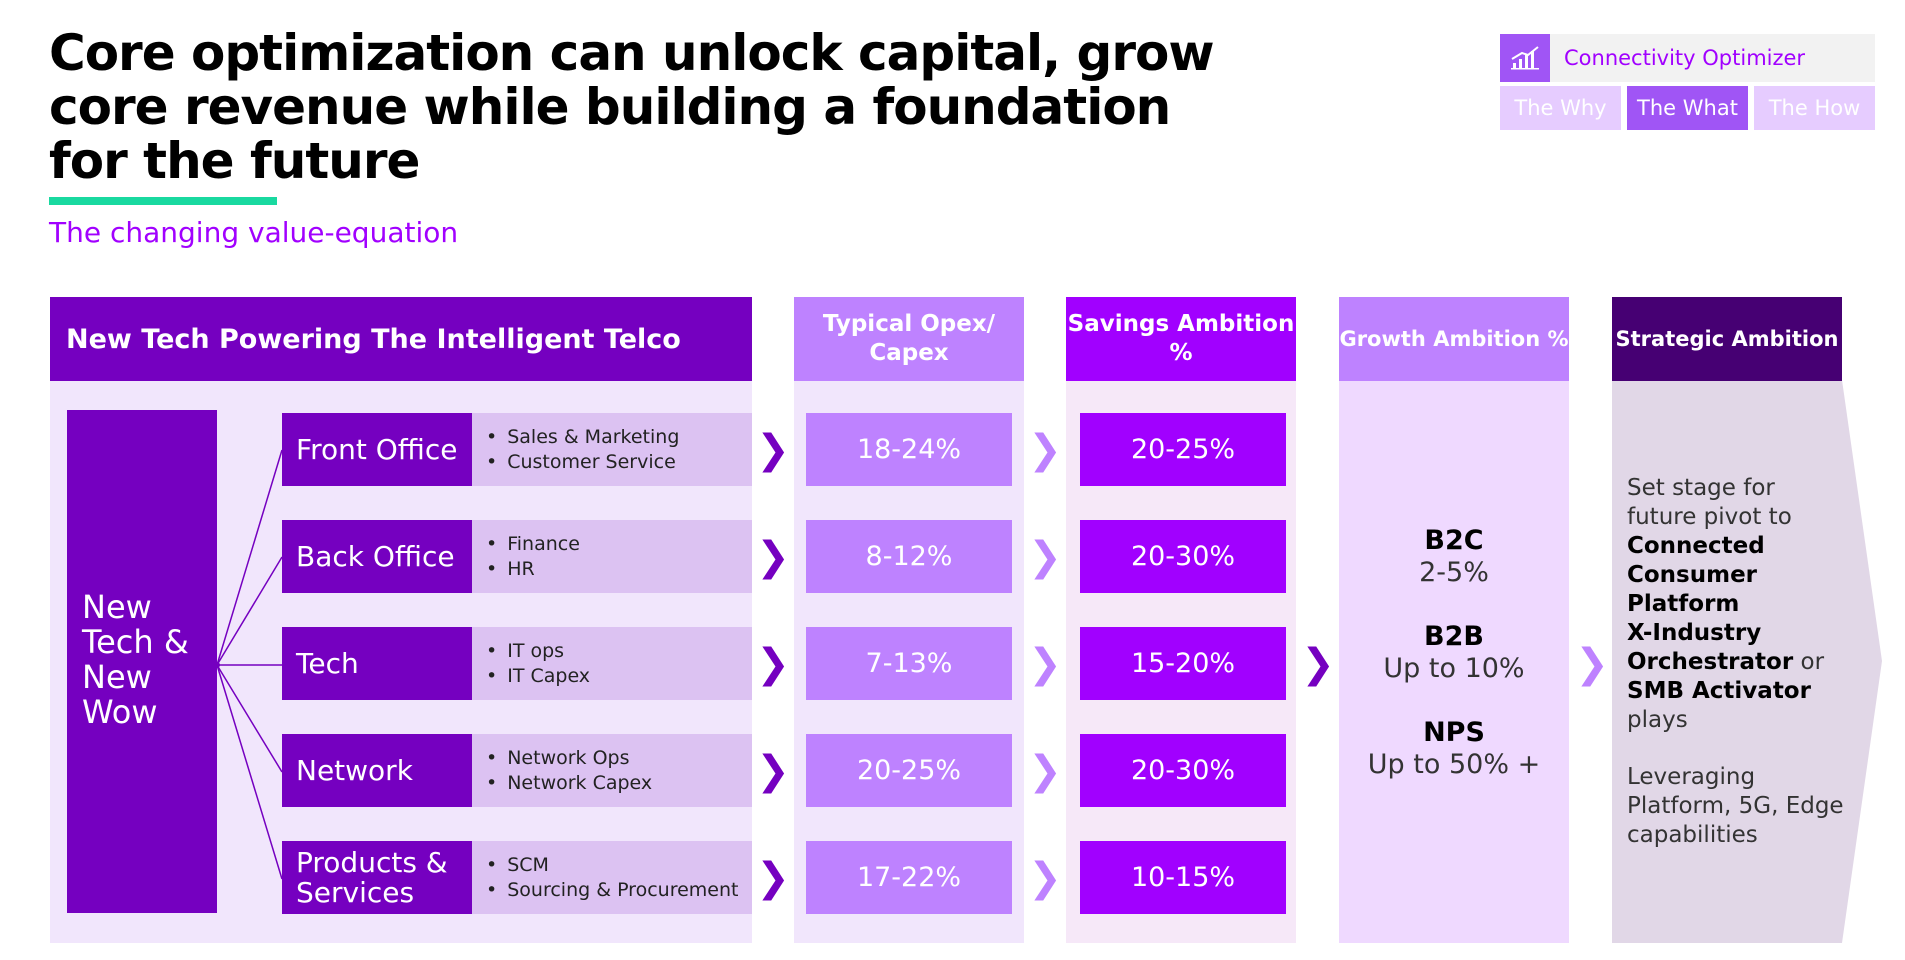 The image size is (1905, 960). What do you see at coordinates (1183, 449) in the screenshot?
I see `savings-value: 20-25%` at bounding box center [1183, 449].